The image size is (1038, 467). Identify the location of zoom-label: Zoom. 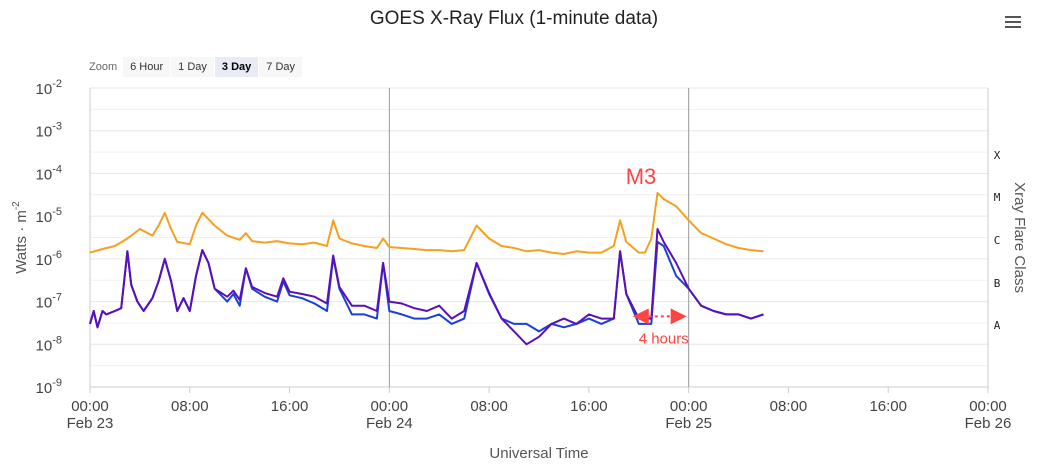
(103, 67).